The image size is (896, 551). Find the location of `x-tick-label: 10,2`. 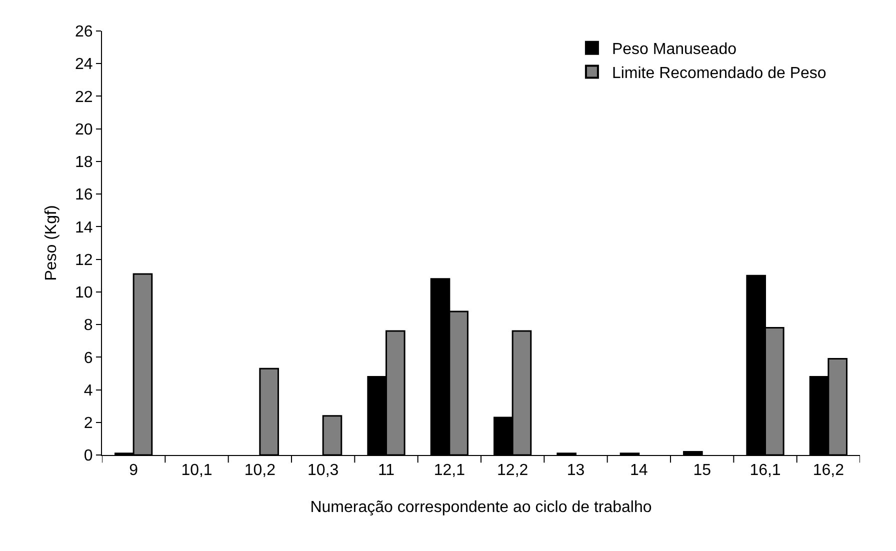

x-tick-label: 10,2 is located at coordinates (260, 471).